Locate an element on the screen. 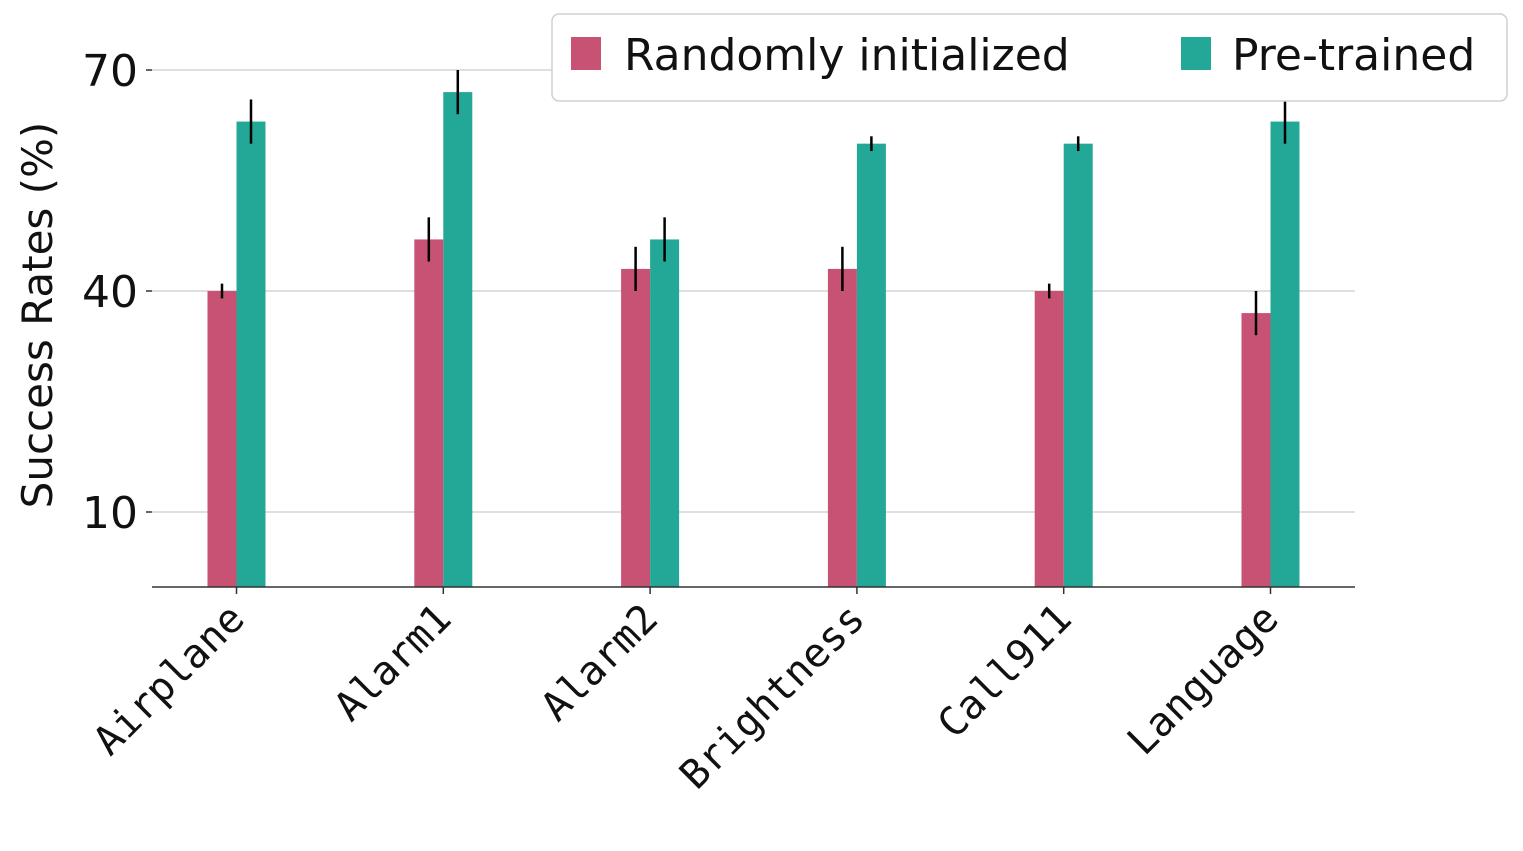 This screenshot has height=851, width=1523. x-tick-label-language: Language is located at coordinates (1203, 680).